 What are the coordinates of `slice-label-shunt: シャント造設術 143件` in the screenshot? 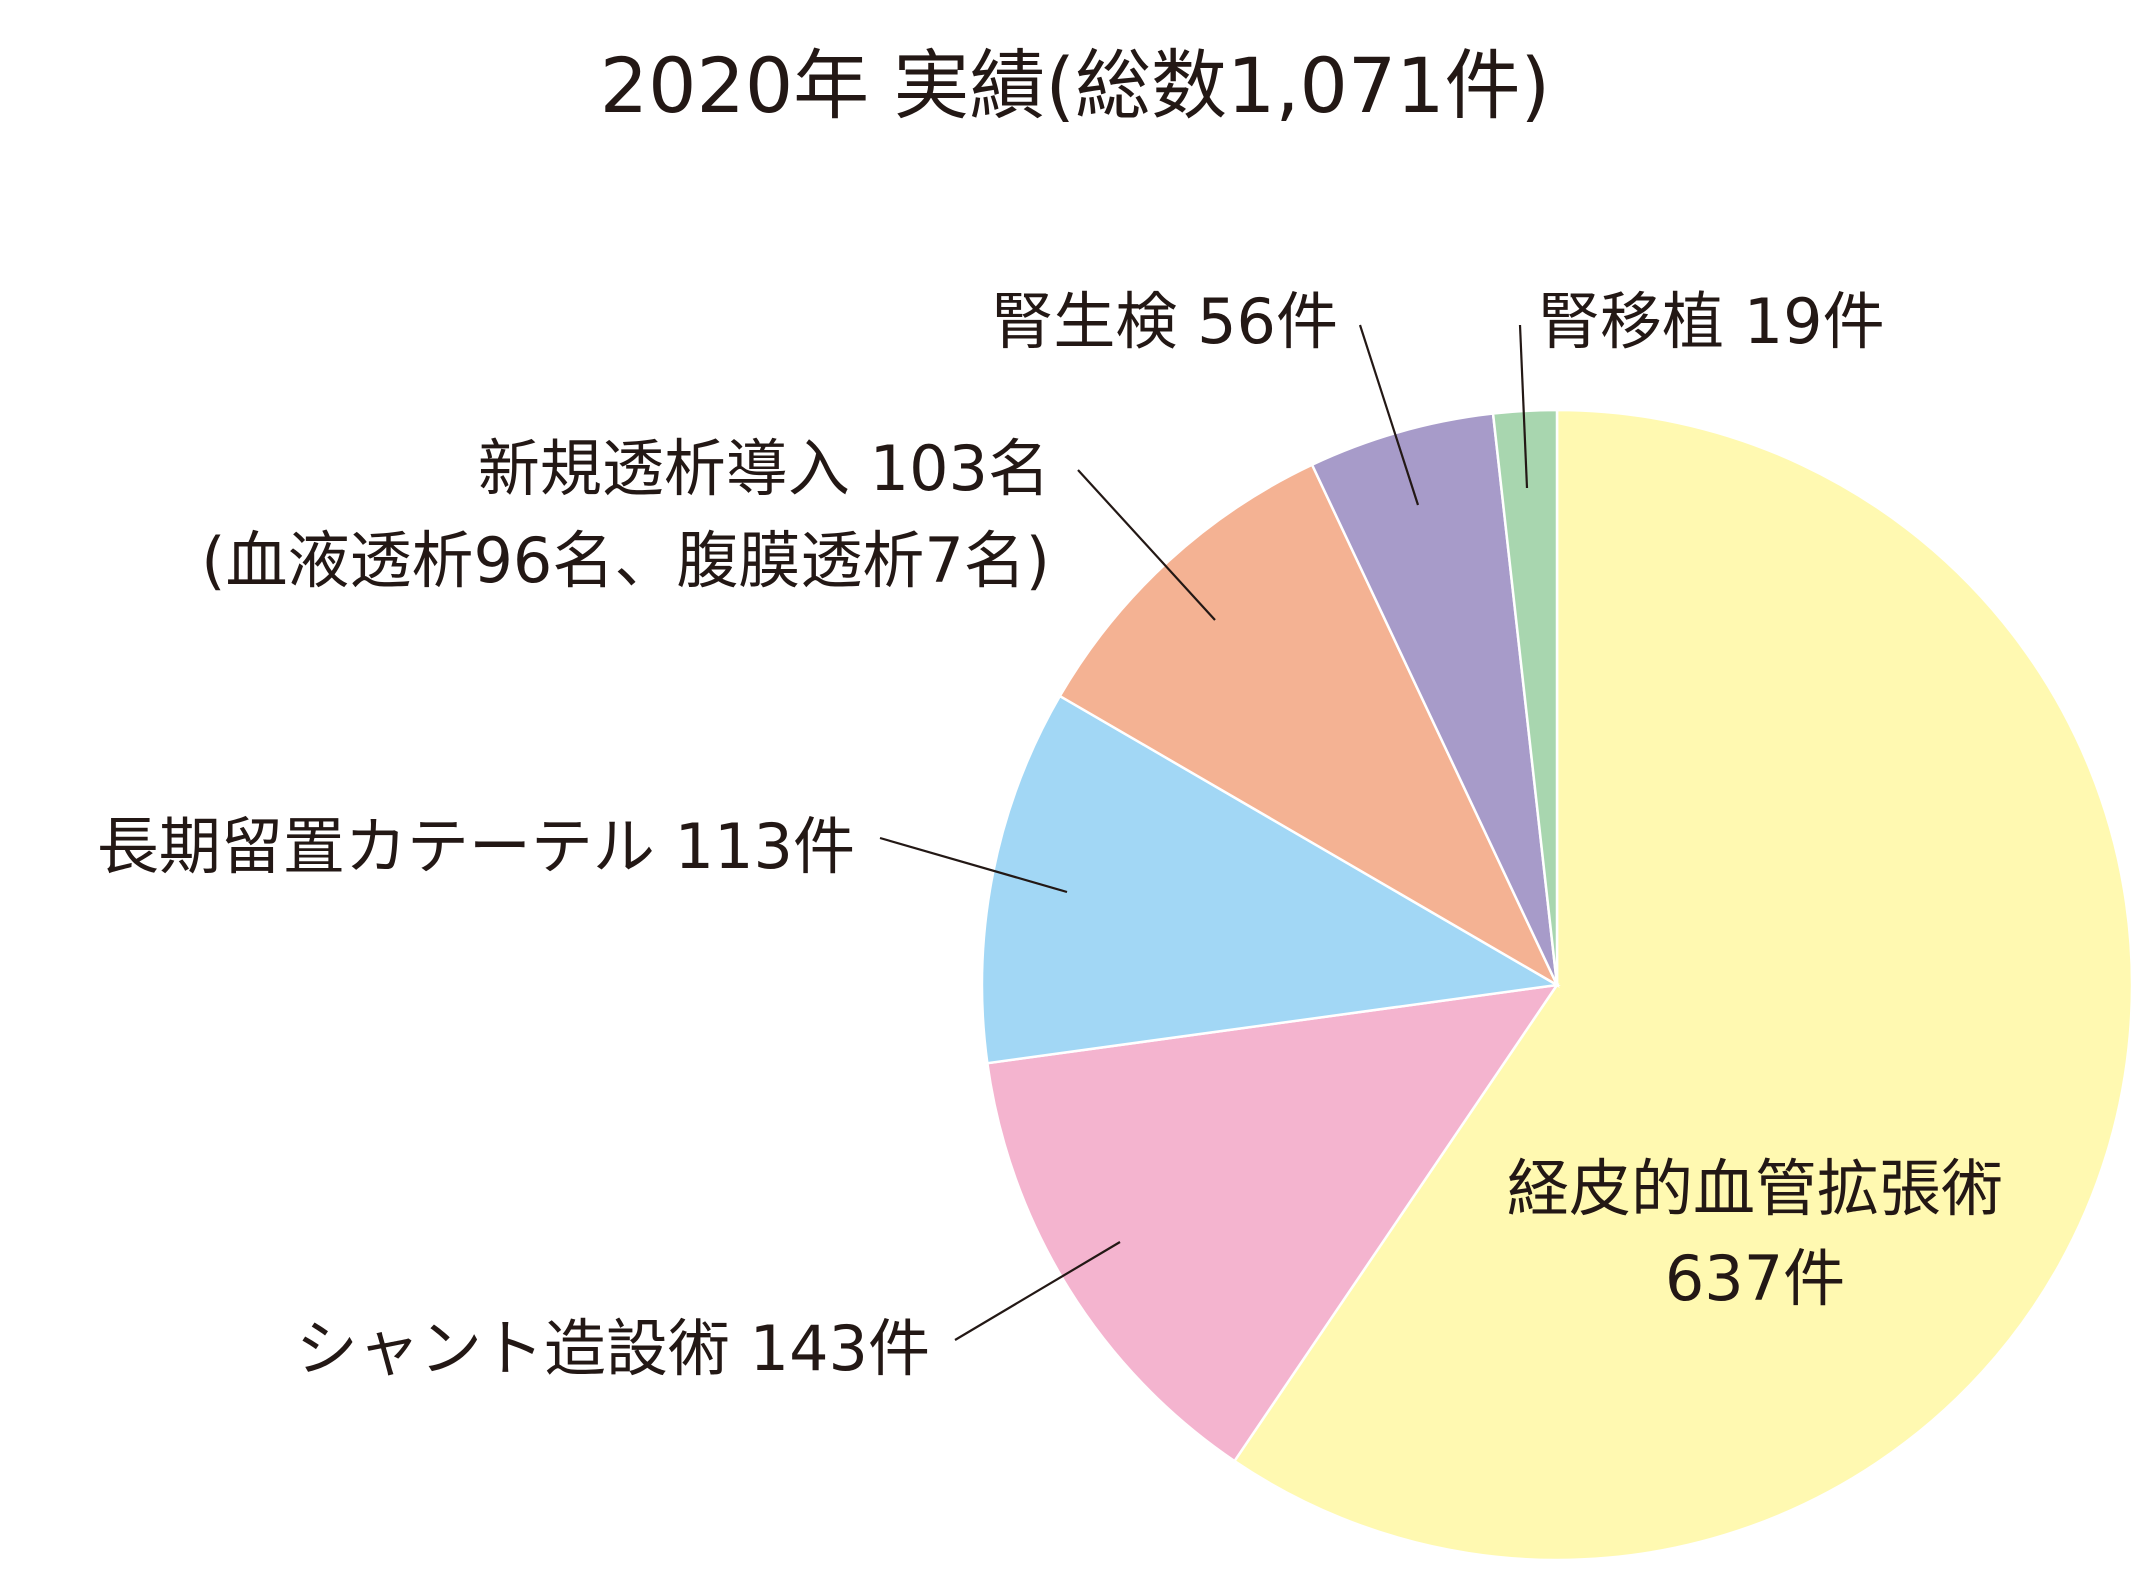 It's located at (613, 1348).